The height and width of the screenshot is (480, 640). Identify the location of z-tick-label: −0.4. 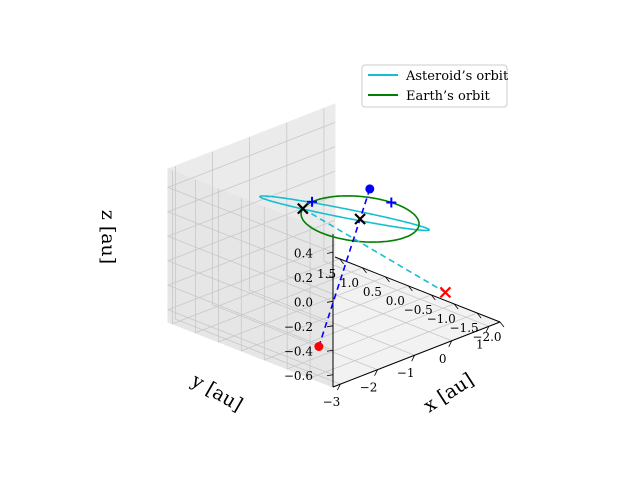
(299, 351).